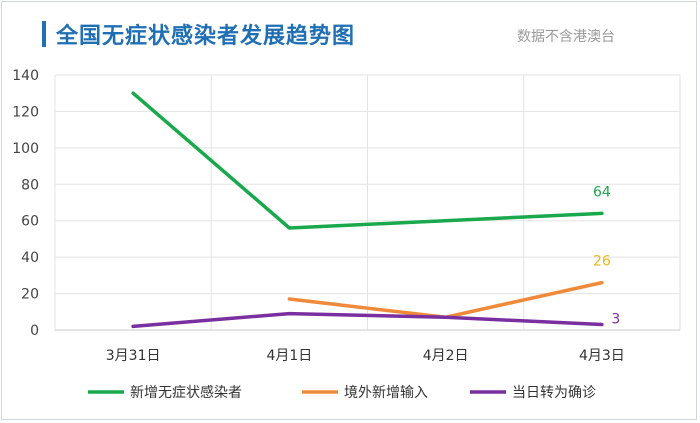 This screenshot has height=423, width=700. I want to click on y-tick-label: 140, so click(25, 76).